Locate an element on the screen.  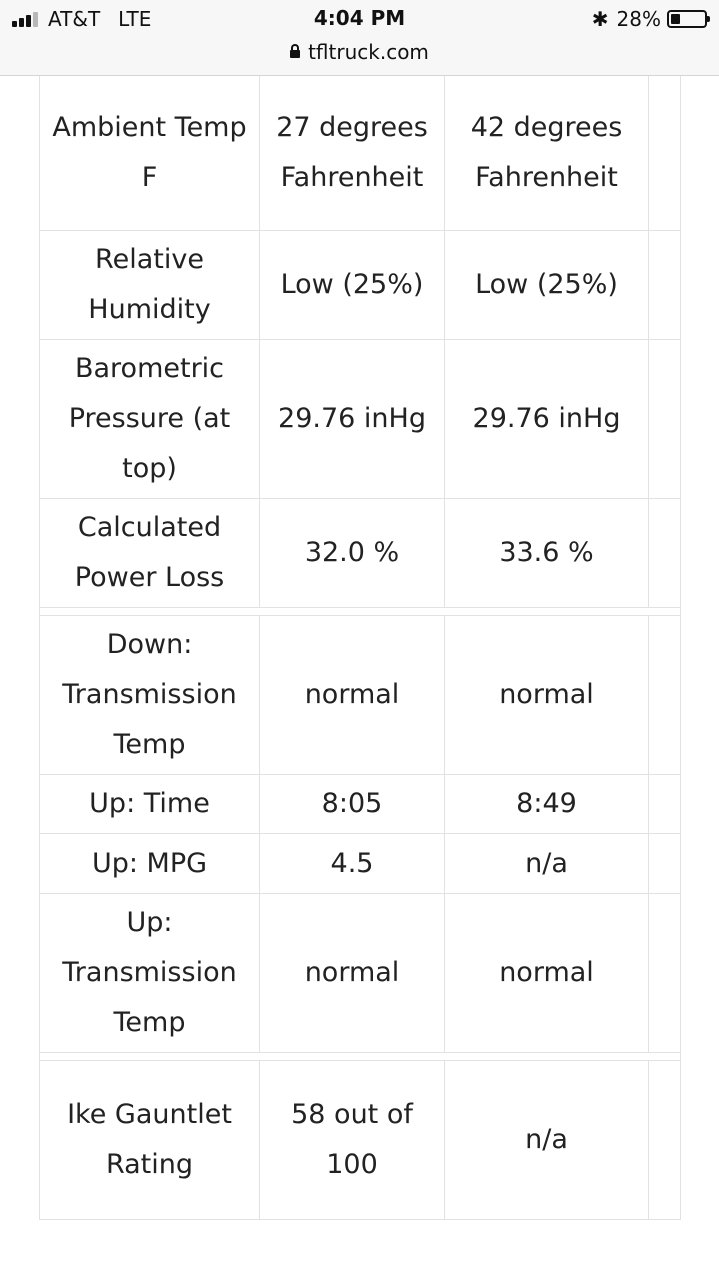
battery-fill is located at coordinates (675, 19).